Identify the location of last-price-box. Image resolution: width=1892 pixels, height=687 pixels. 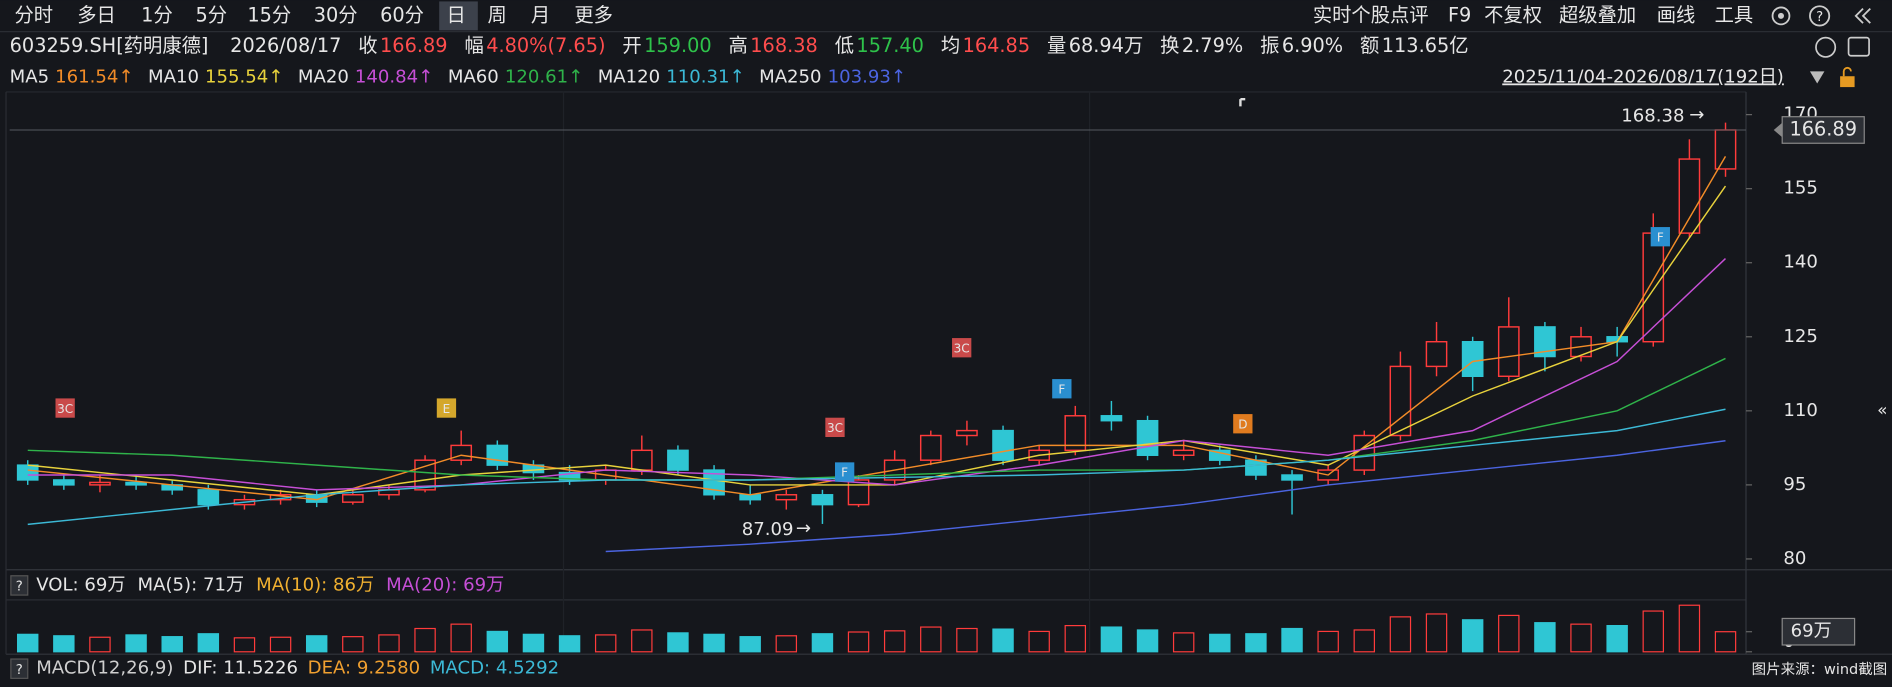
(1823, 130).